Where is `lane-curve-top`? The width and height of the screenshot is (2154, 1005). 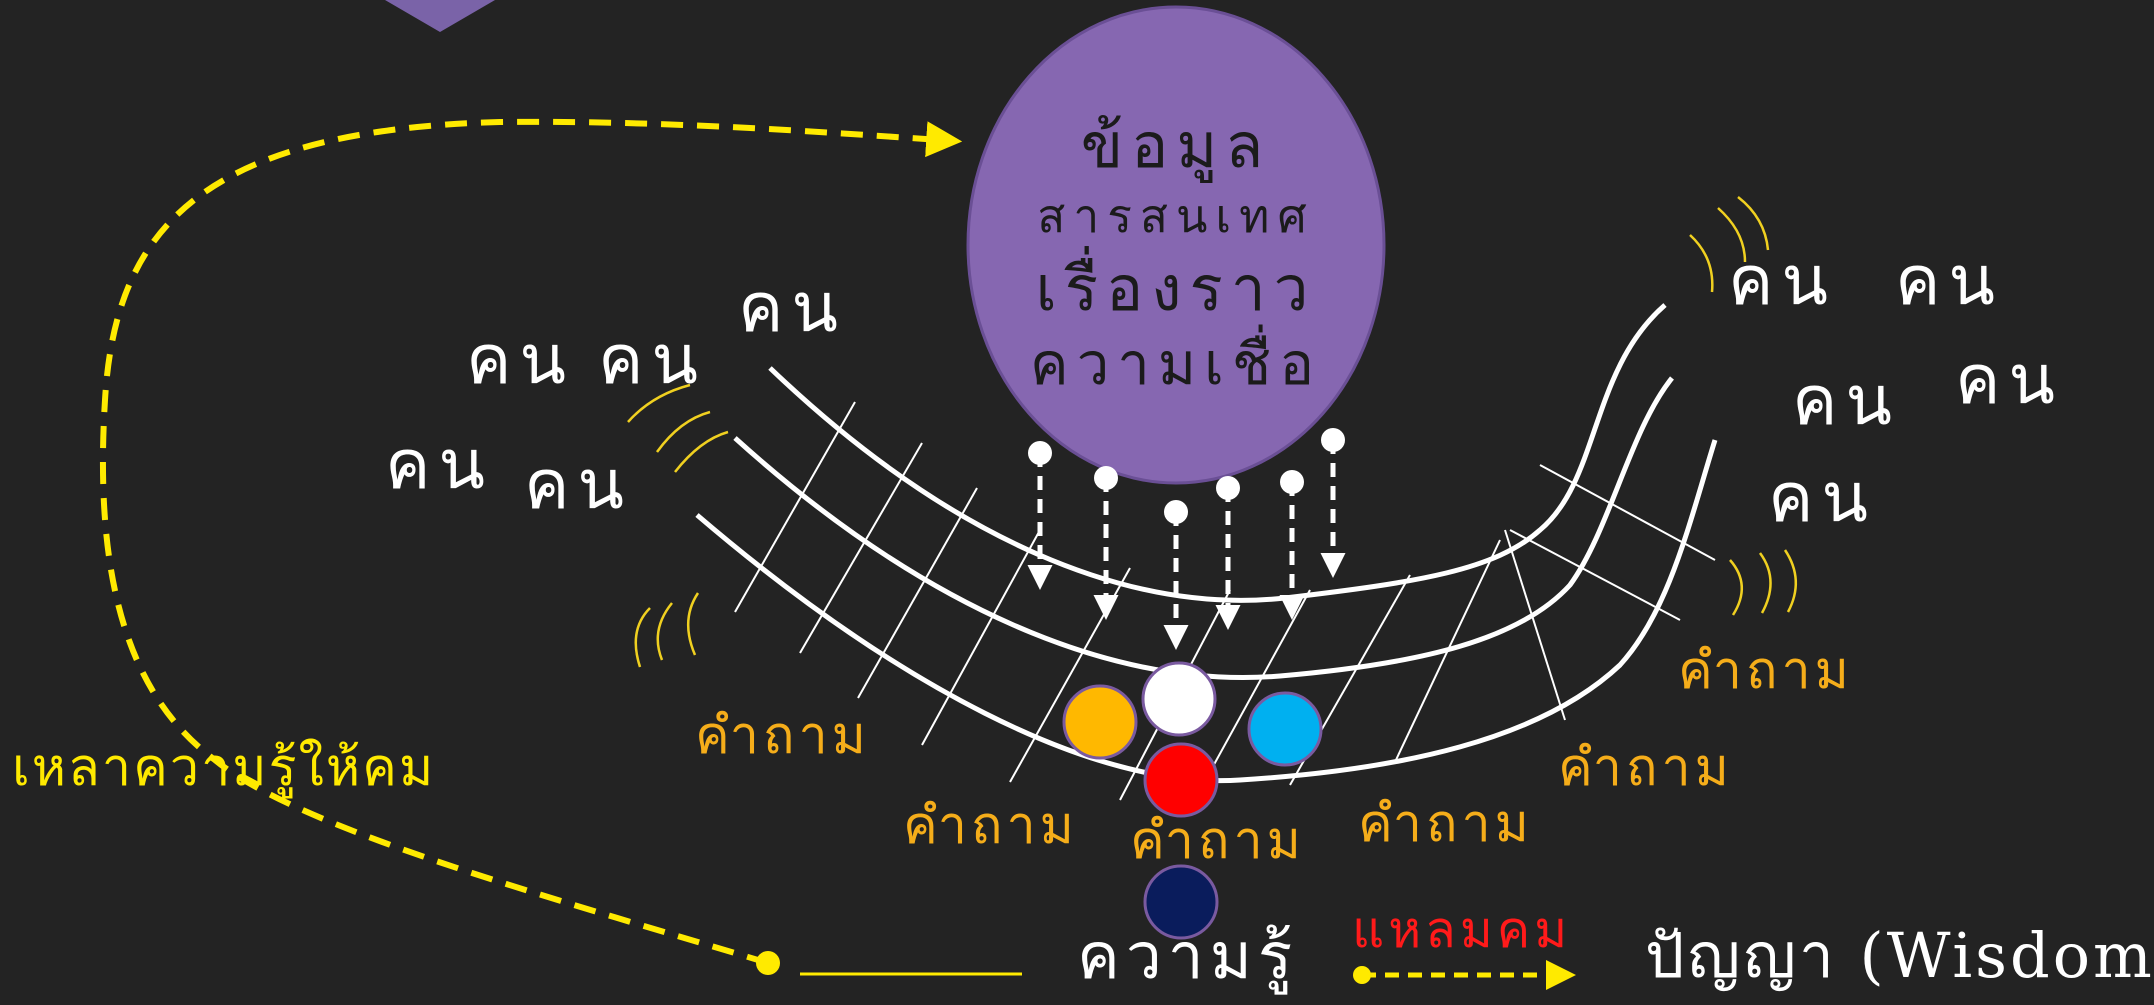 lane-curve-top is located at coordinates (1217, 453).